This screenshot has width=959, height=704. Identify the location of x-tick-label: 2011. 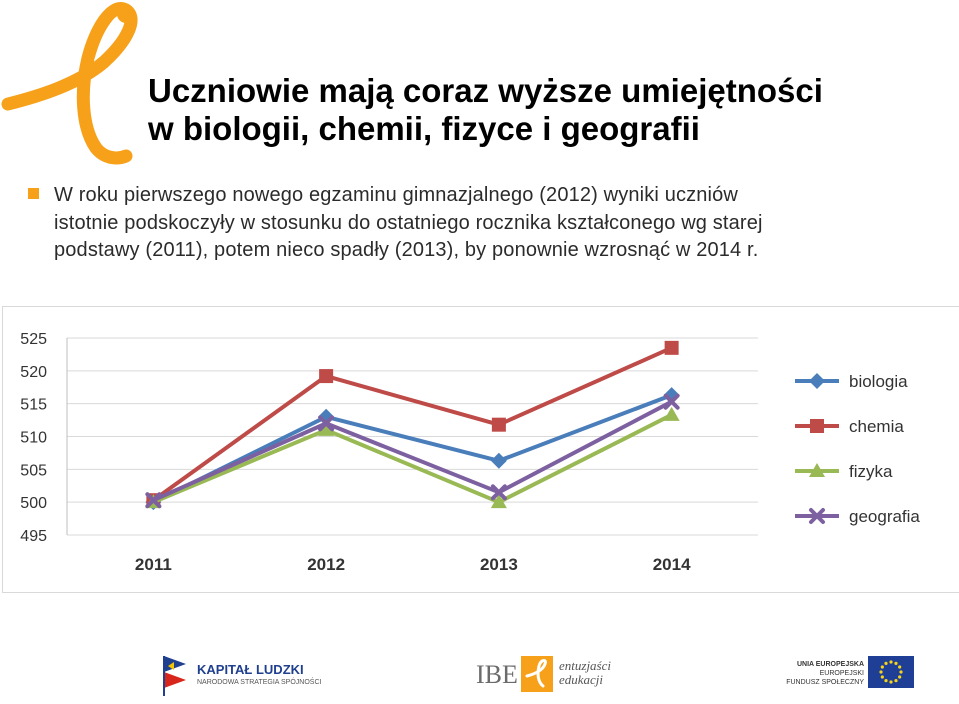
(153, 564).